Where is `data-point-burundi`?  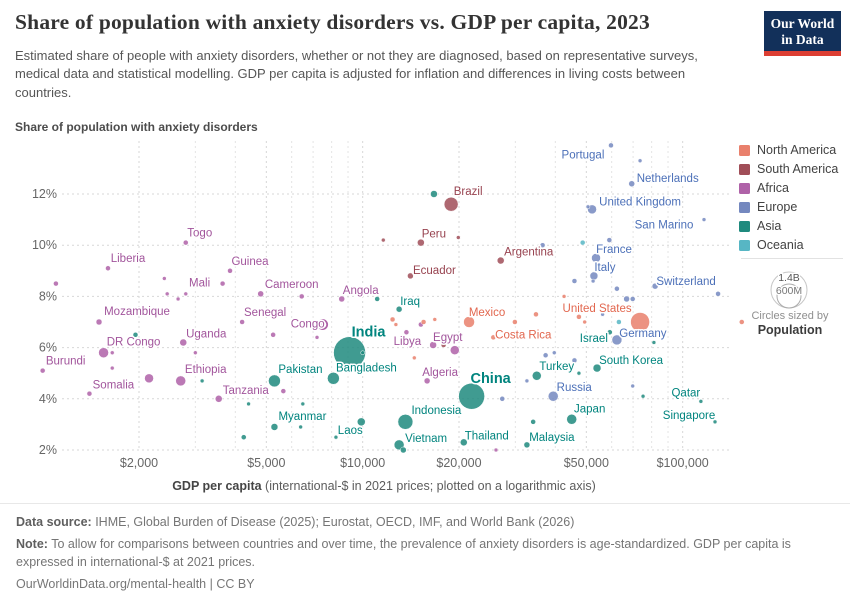 data-point-burundi is located at coordinates (42, 370).